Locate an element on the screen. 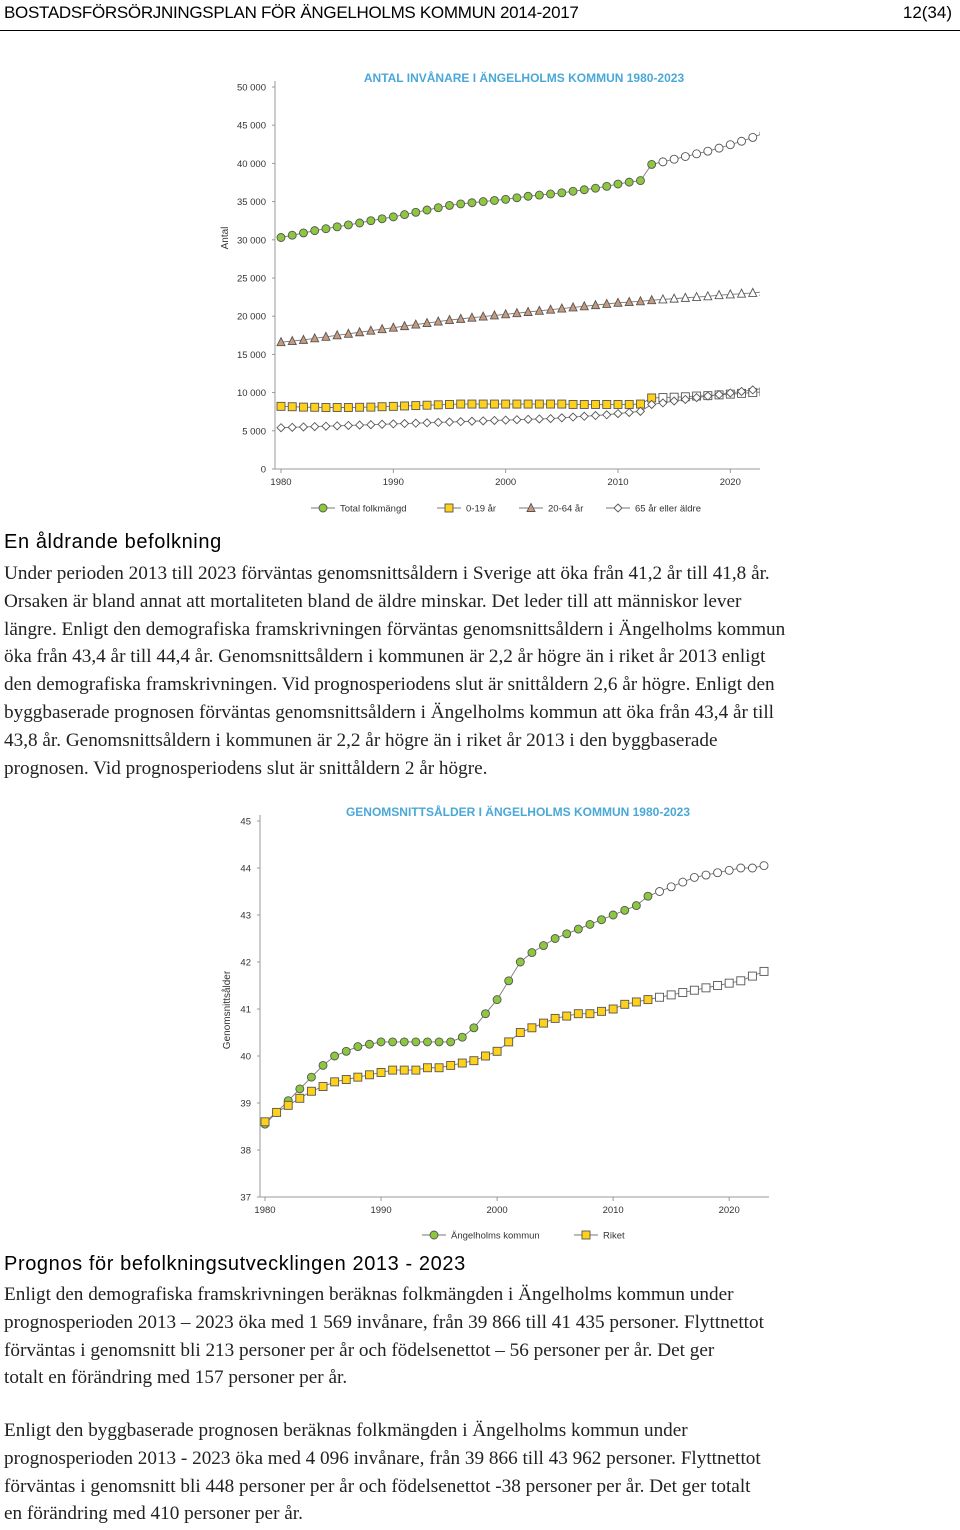  x-tick-label: 1990 is located at coordinates (393, 482).